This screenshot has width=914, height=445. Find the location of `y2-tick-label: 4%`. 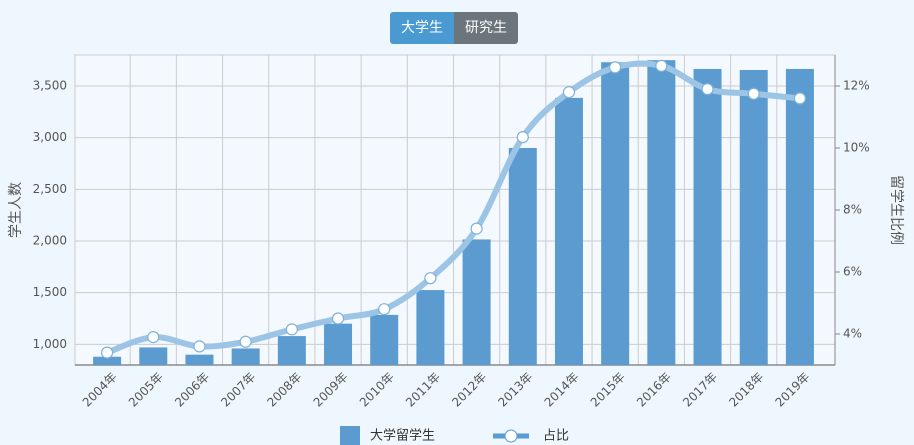

y2-tick-label: 4% is located at coordinates (852, 334).